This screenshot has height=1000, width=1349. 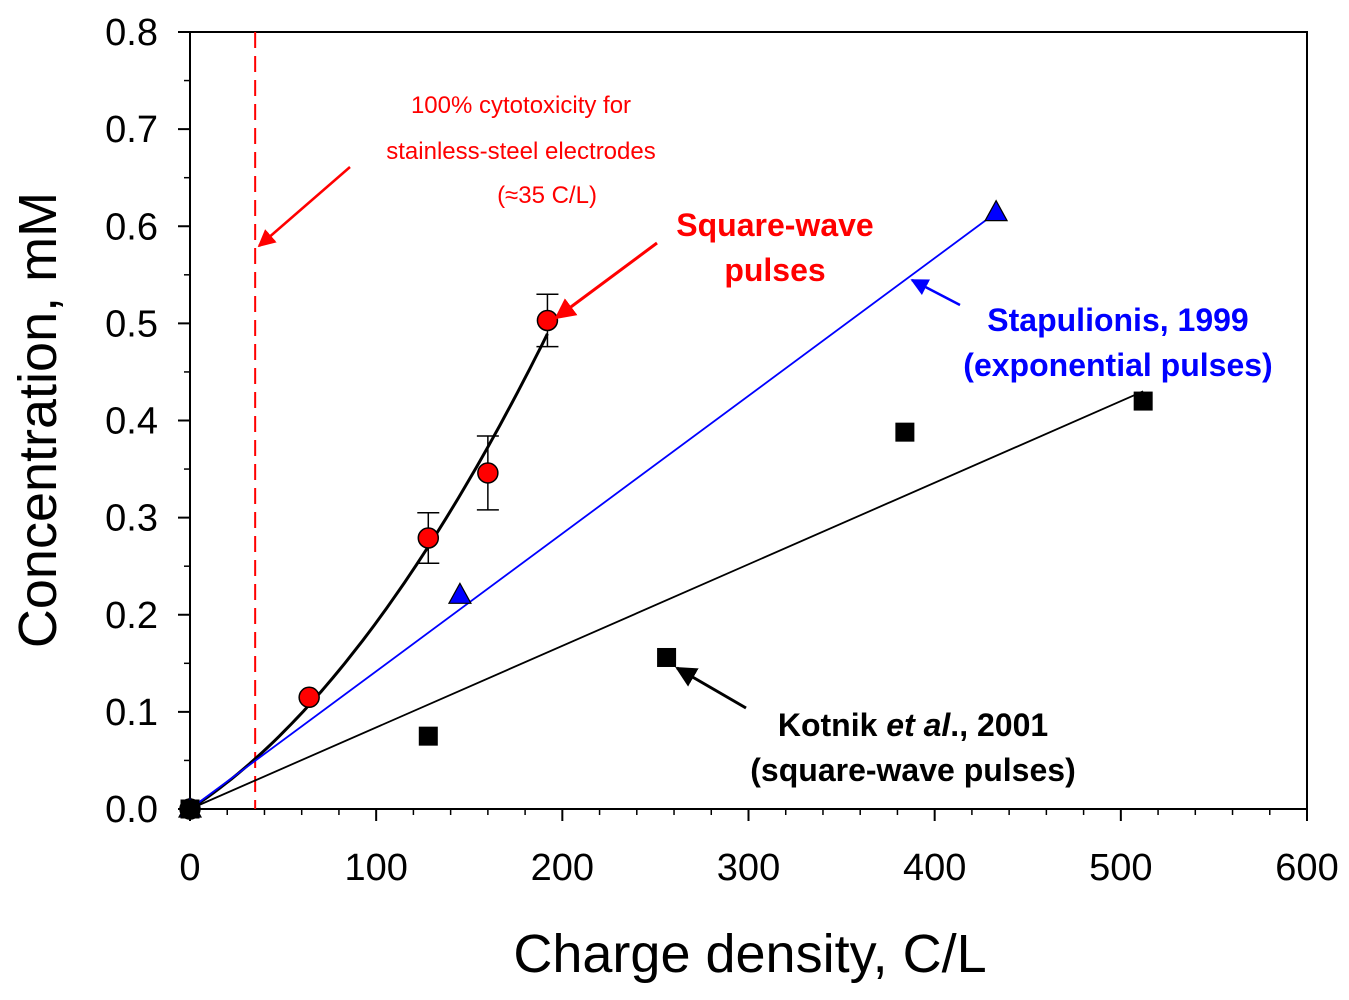 What do you see at coordinates (912, 770) in the screenshot?
I see `annotation-kotnik-line2: (square-wave pulses)` at bounding box center [912, 770].